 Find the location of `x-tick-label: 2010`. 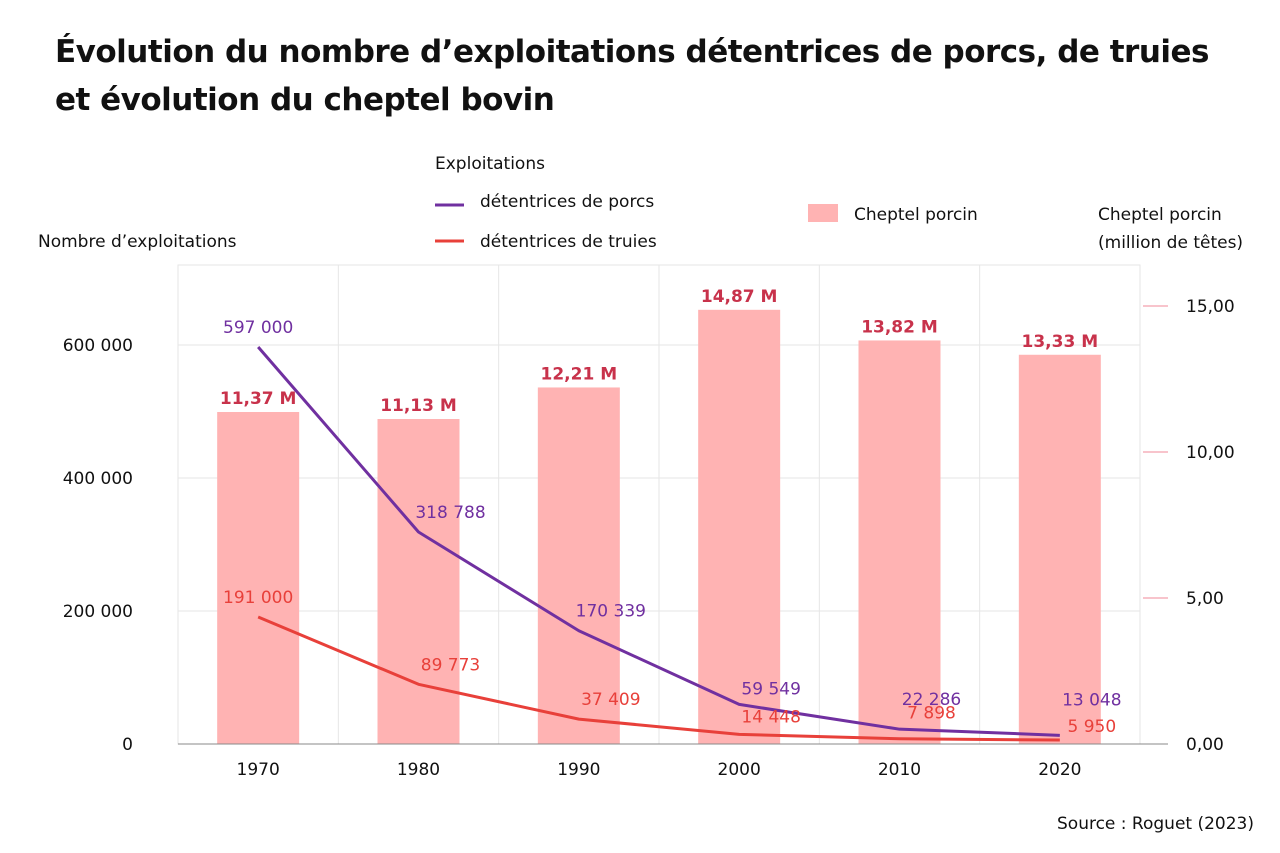

x-tick-label: 2010 is located at coordinates (899, 770).